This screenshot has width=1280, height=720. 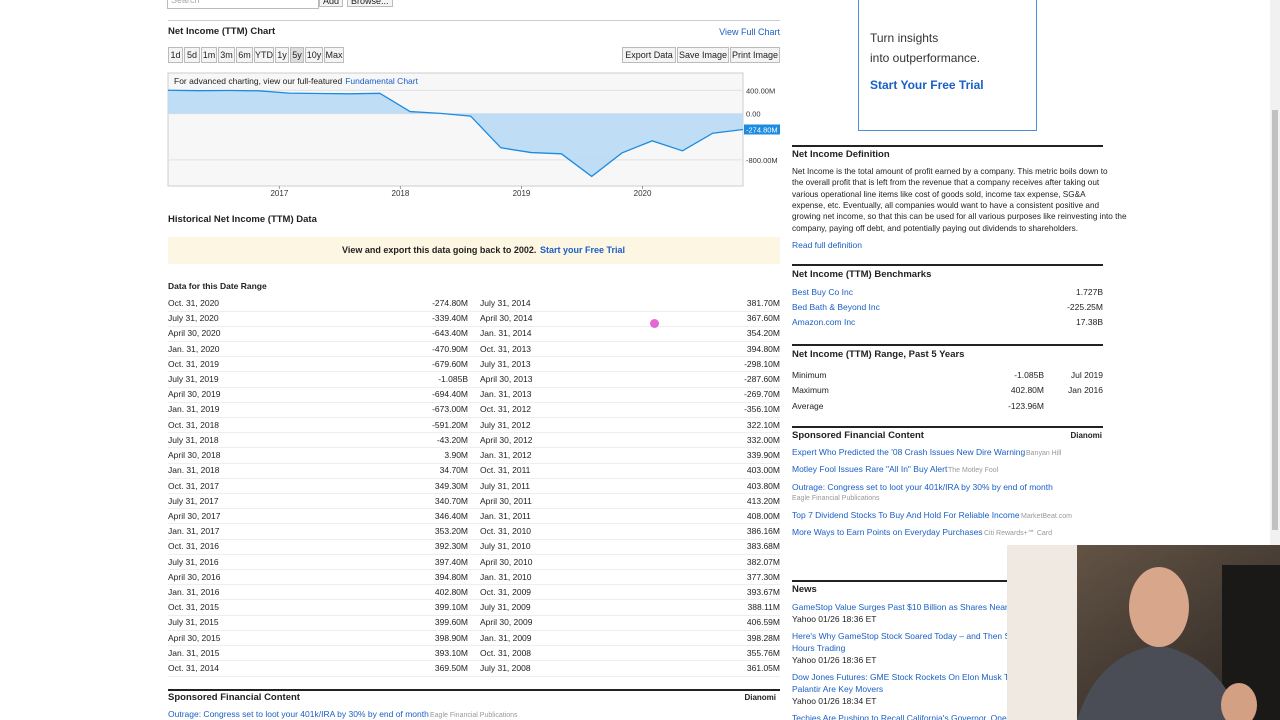 What do you see at coordinates (827, 245) in the screenshot?
I see `definition-link: Read full definition` at bounding box center [827, 245].